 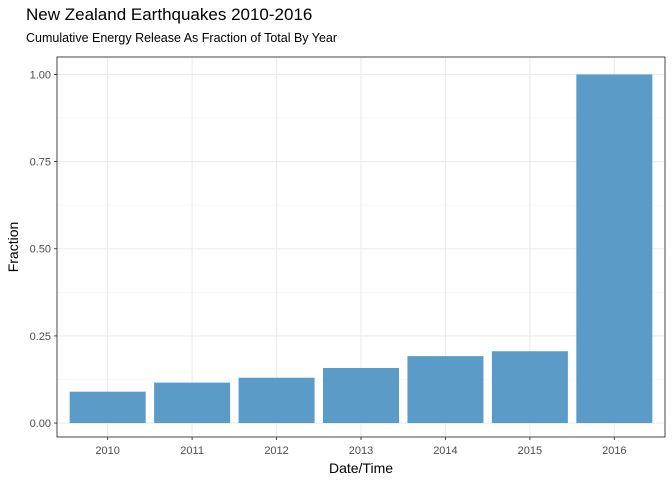 I want to click on x-tick-label: 2013, so click(x=361, y=451).